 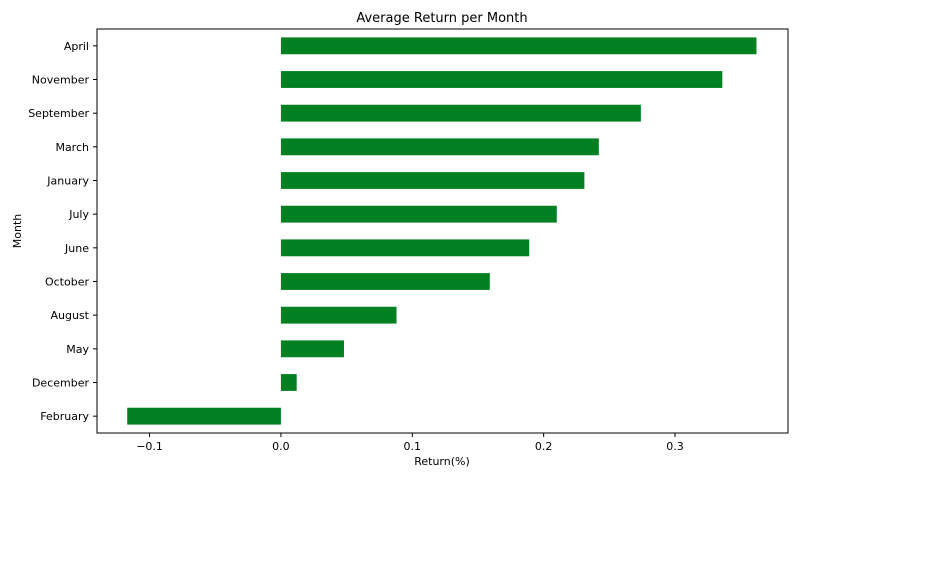 I want to click on x-tick-label: −0.1, so click(x=149, y=446).